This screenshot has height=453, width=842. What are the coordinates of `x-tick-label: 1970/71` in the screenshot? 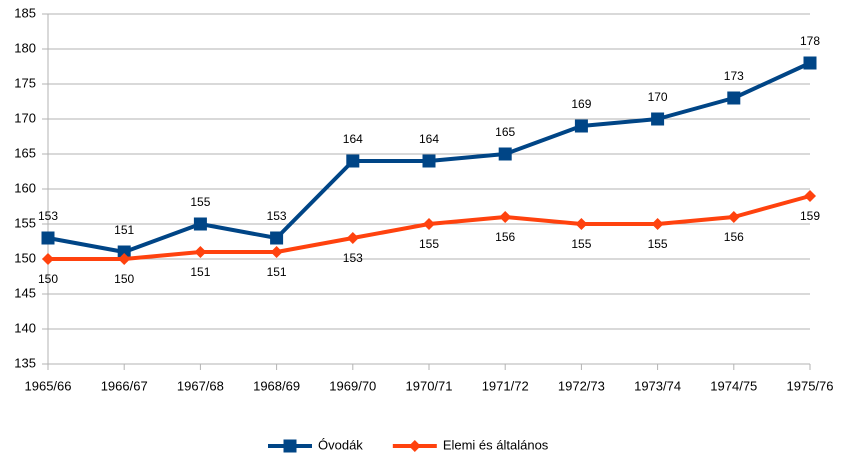 It's located at (429, 385).